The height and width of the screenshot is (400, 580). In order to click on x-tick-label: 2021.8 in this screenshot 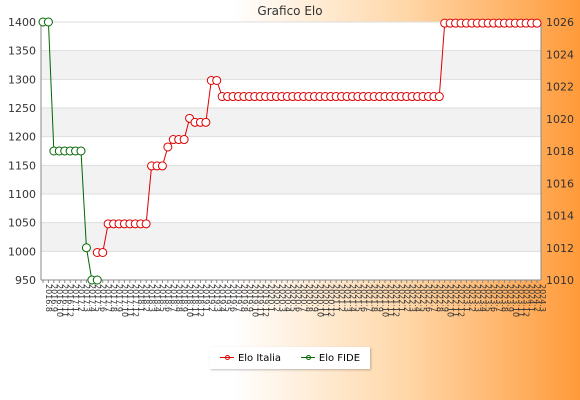, I will do `click(374, 298)`.